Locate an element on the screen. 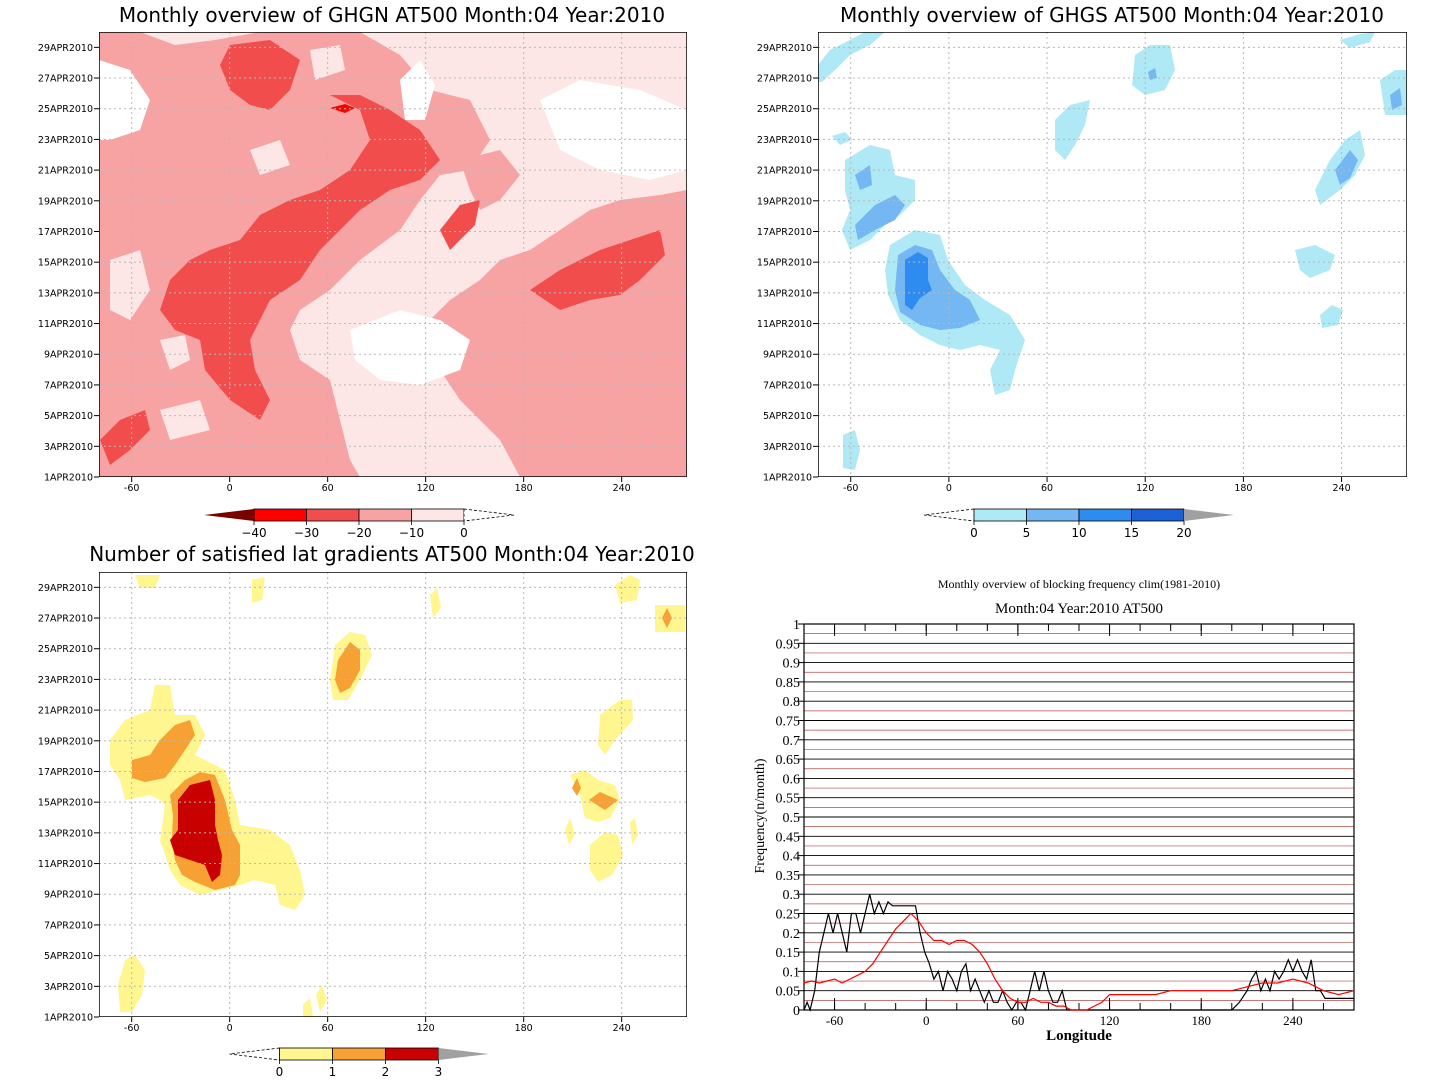 The width and height of the screenshot is (1440, 1091). ghgn-xtick-label: 240 is located at coordinates (622, 488).